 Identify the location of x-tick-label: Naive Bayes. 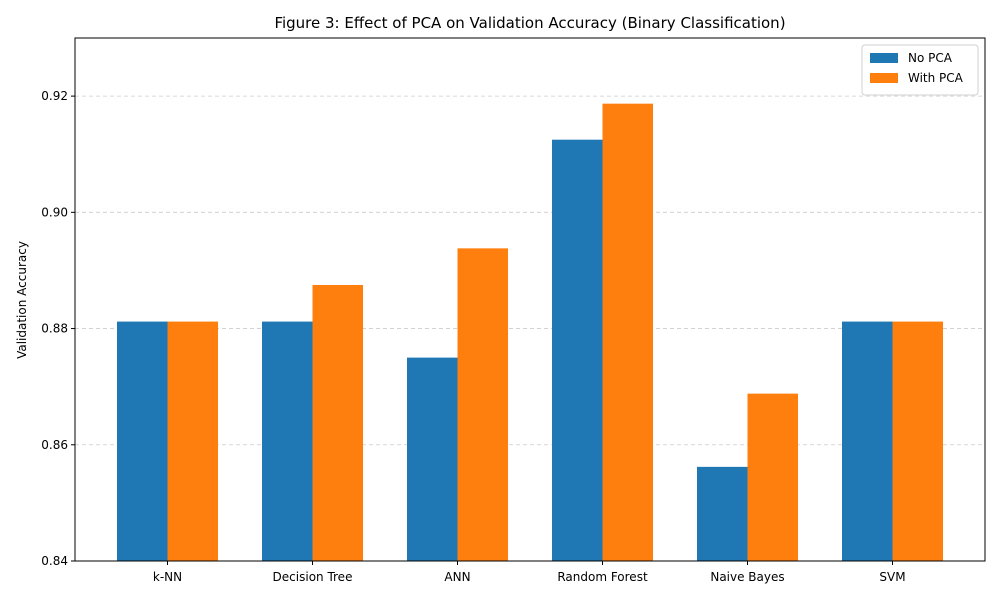
(747, 577).